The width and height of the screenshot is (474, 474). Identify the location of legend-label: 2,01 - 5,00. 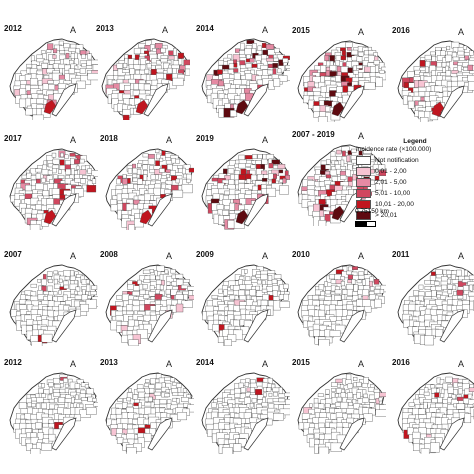
(391, 182).